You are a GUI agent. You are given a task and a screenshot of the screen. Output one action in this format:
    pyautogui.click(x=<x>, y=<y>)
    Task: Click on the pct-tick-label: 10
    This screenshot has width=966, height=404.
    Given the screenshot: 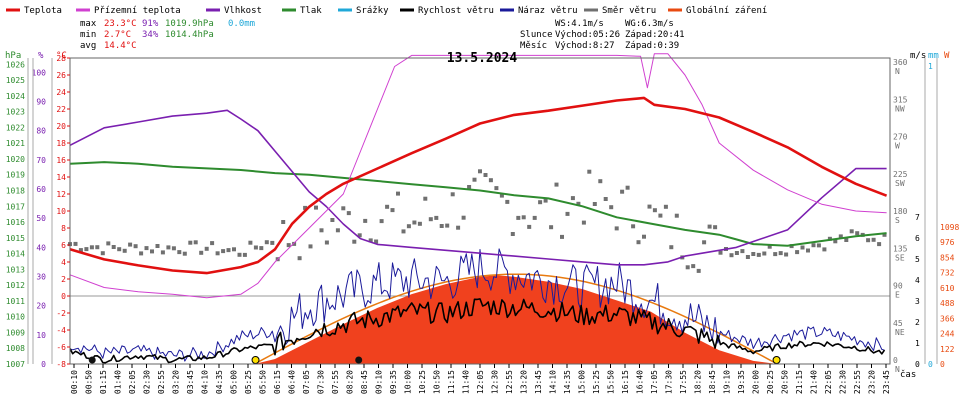 What is the action you would take?
    pyautogui.click(x=41, y=335)
    